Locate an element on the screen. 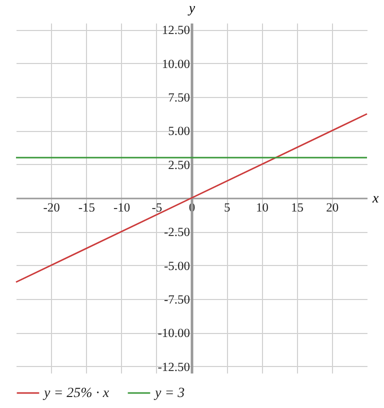 The image size is (384, 408). y-tick-label: -12.50 is located at coordinates (174, 367).